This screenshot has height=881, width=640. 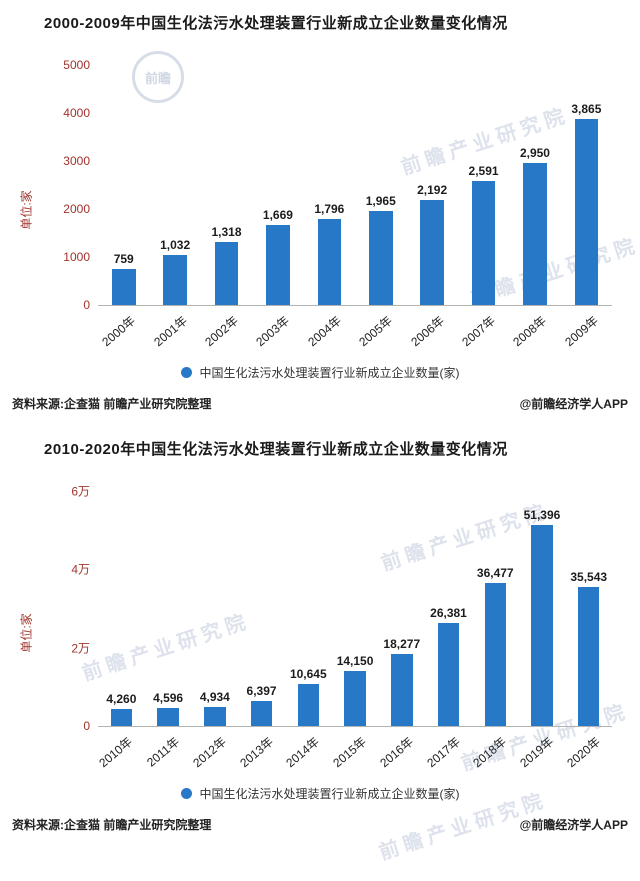 I want to click on bar-value-label: 2,591, so click(x=483, y=170).